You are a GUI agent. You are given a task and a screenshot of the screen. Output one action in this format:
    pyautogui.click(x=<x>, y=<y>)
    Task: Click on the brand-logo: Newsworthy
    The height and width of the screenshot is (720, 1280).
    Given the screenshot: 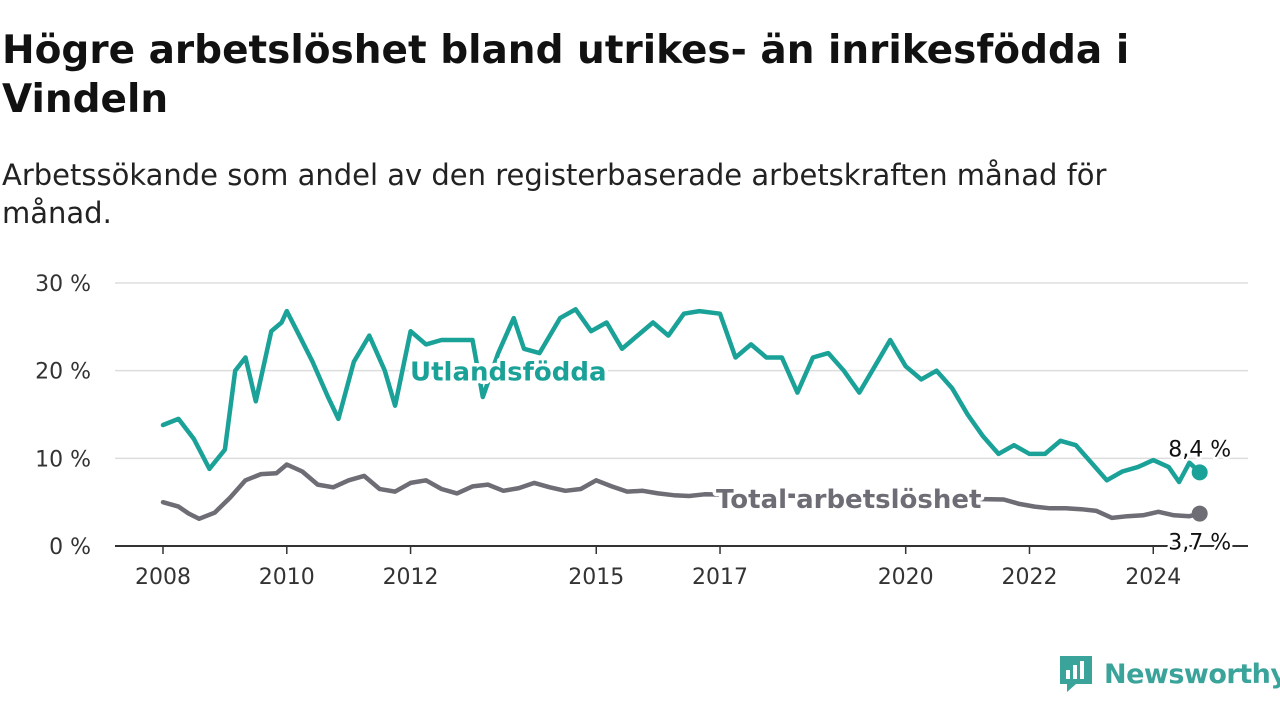 What is the action you would take?
    pyautogui.click(x=1169, y=674)
    